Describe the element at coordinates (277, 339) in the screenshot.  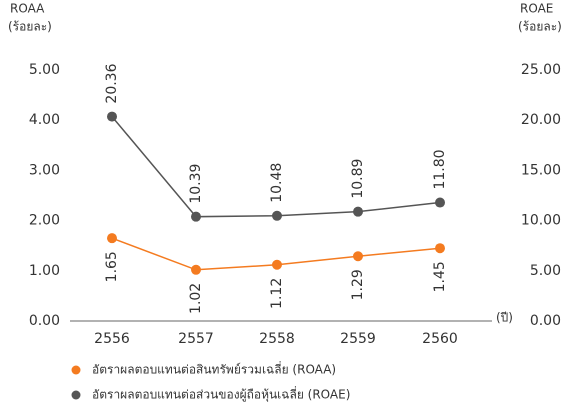
I see `x-tick-label: 2558` at that location.